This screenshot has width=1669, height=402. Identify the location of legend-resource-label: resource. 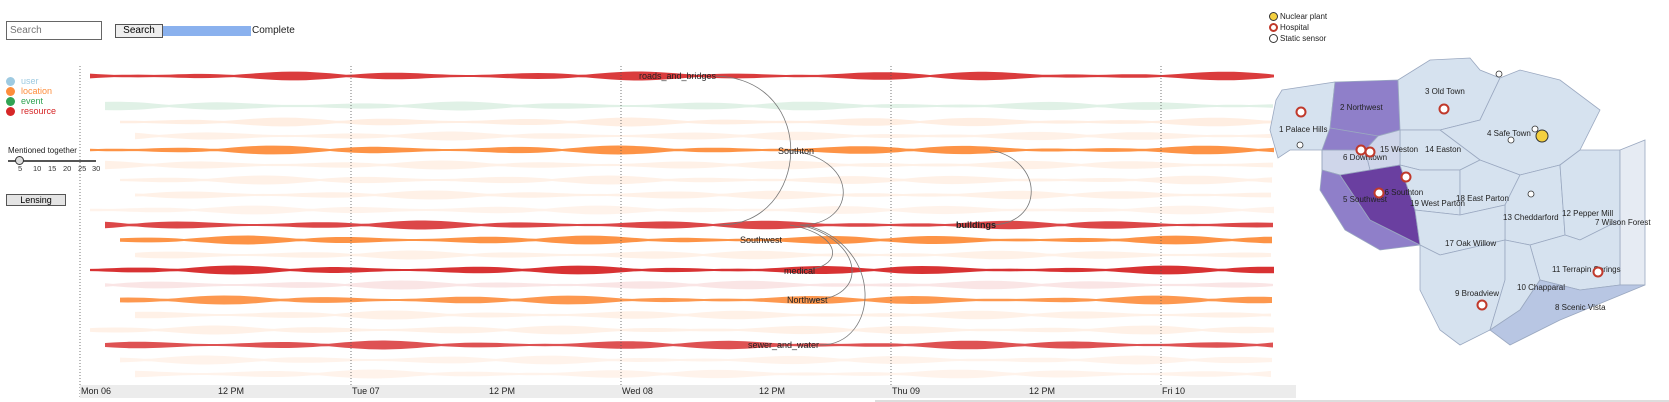
(39, 111).